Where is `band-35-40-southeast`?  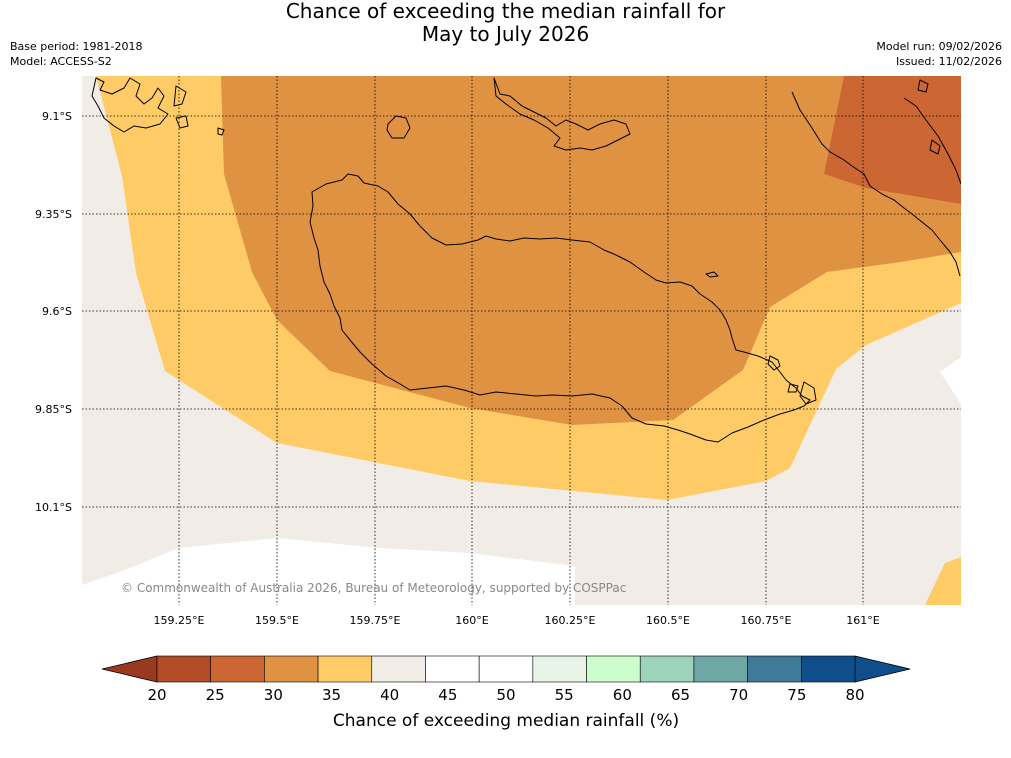 band-35-40-southeast is located at coordinates (943, 581).